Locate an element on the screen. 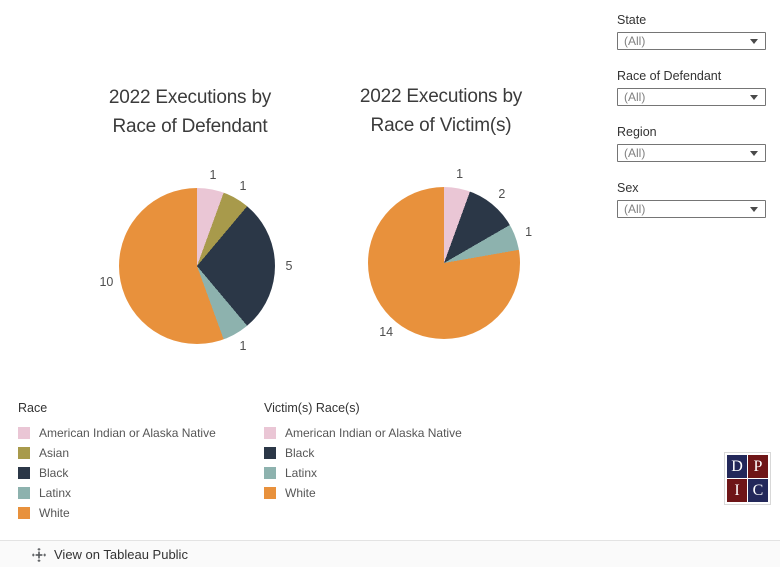 The width and height of the screenshot is (780, 567). filter-group-region: Region (All) is located at coordinates (691, 143).